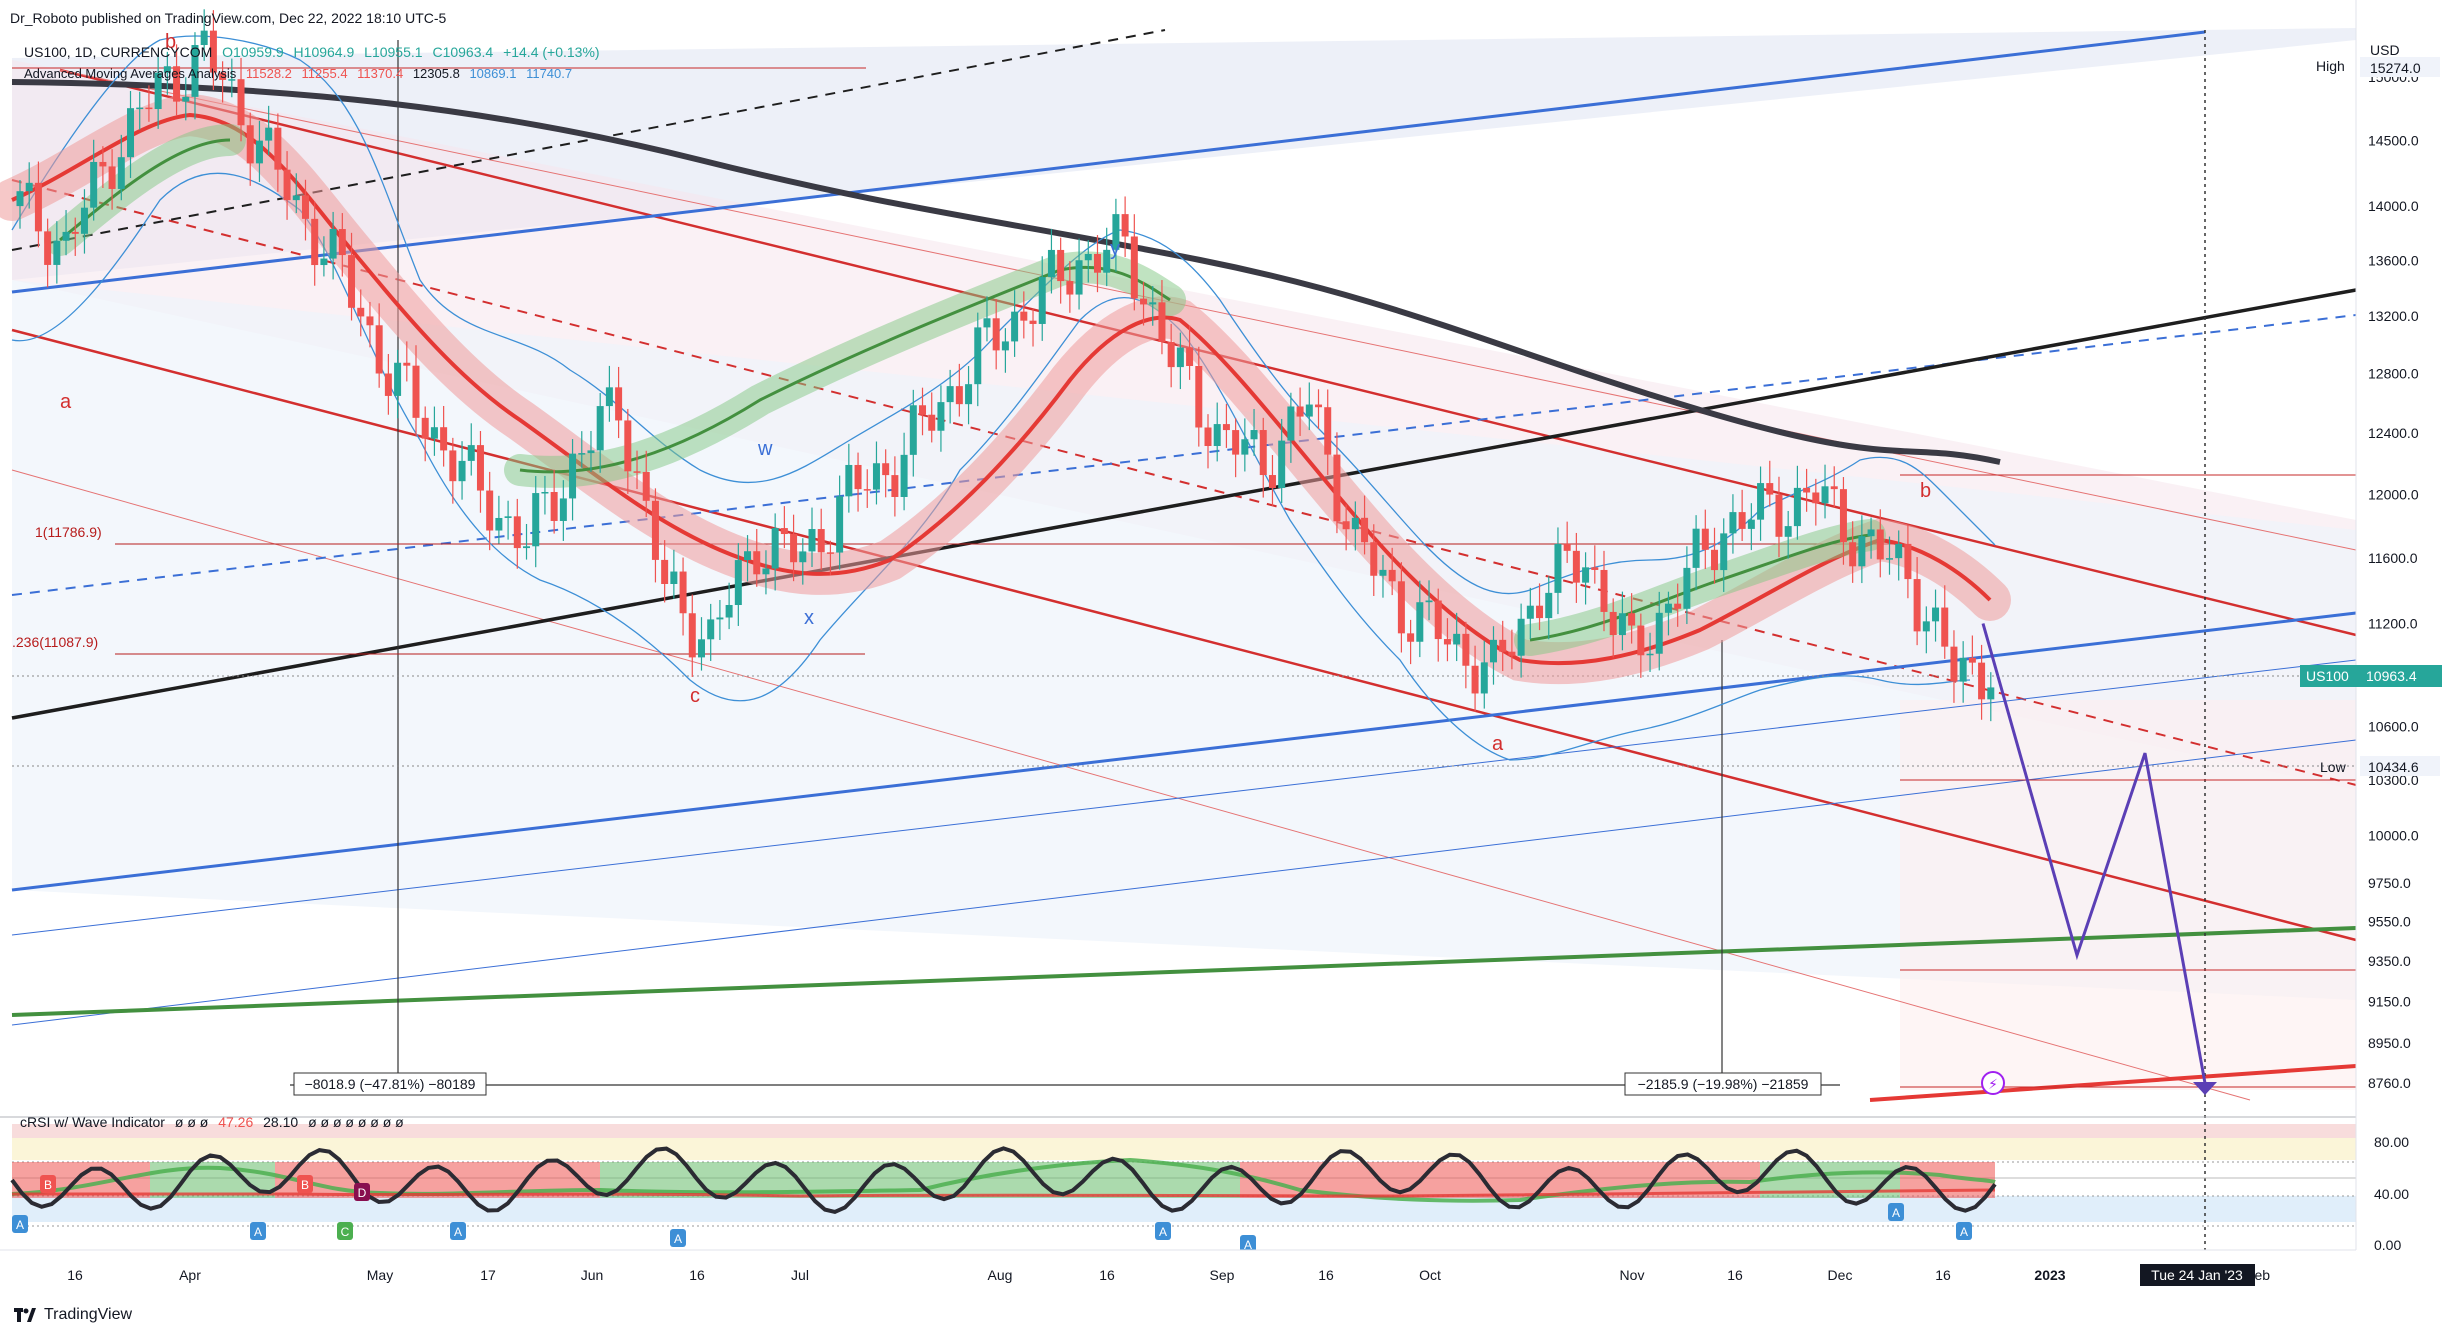  I want to click on footer-brand: TradingView, so click(73, 1315).